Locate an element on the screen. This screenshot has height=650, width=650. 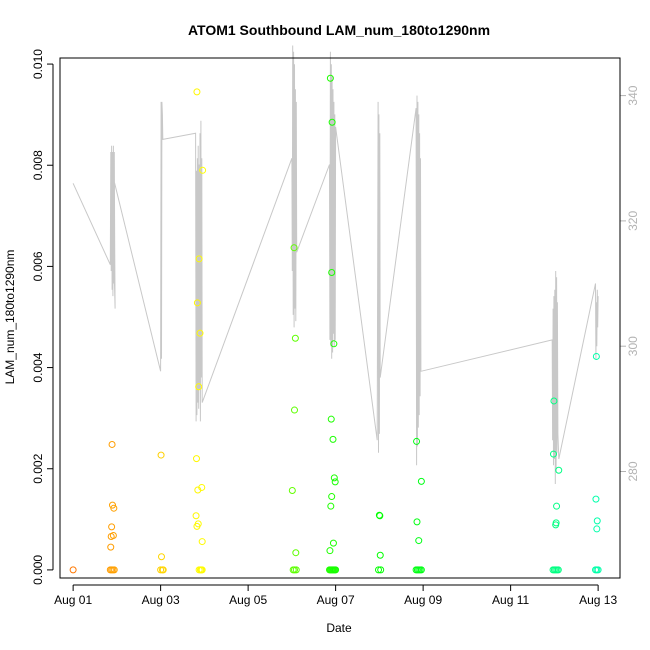
chart-title: ATOM1 Southbound LAM_num_180to1290nm is located at coordinates (339, 30).